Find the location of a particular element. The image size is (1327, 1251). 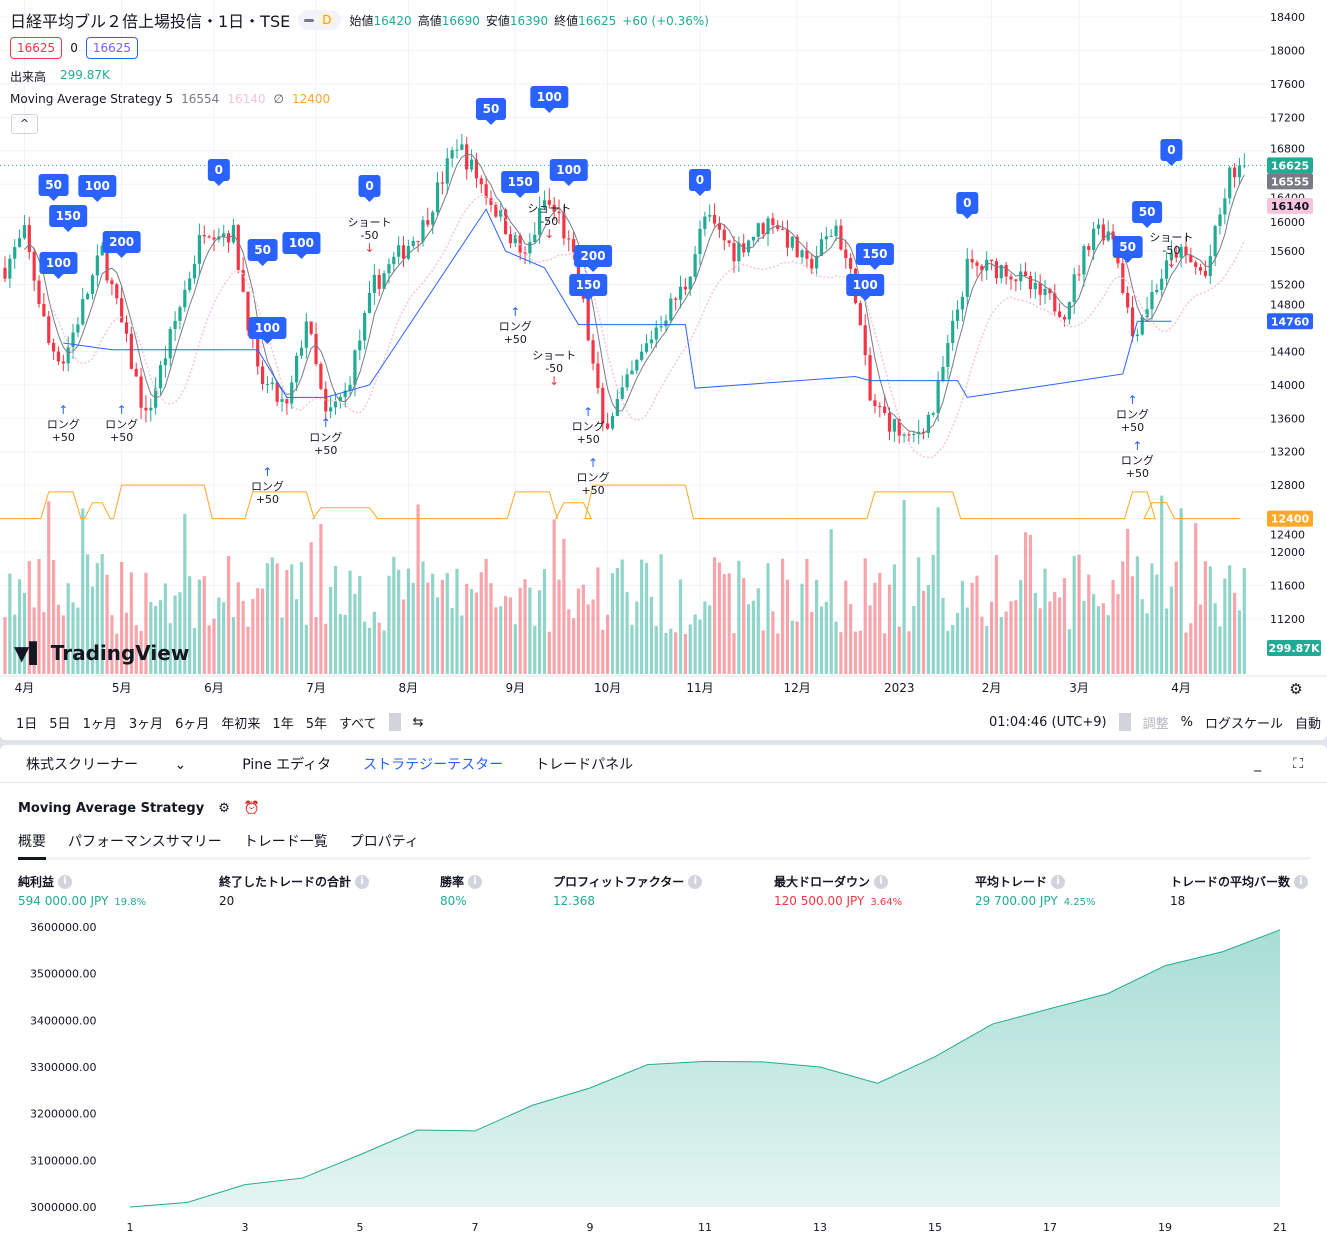

log-toggle: ログスケール is located at coordinates (1243, 724).